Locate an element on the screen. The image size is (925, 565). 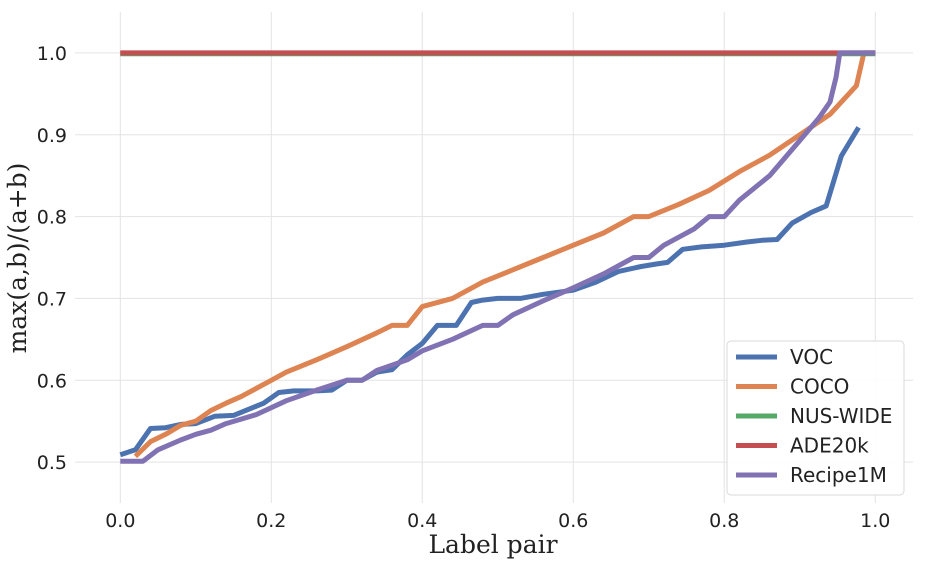
x-tick-label: 0.2 is located at coordinates (271, 521).